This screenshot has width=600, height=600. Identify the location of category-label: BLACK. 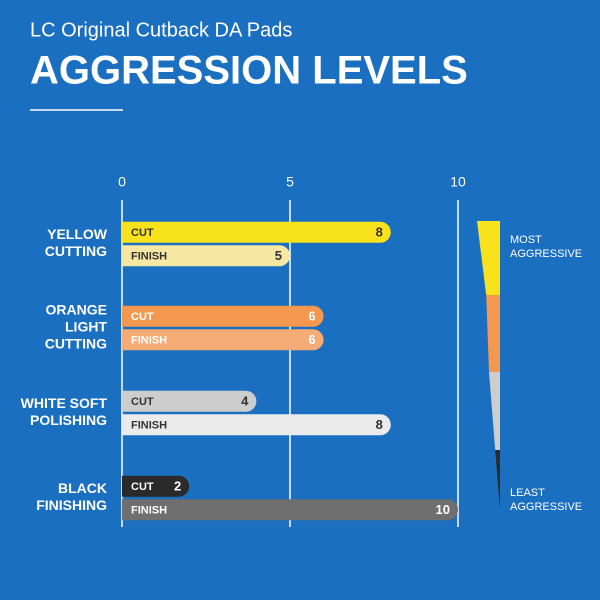
(82, 488).